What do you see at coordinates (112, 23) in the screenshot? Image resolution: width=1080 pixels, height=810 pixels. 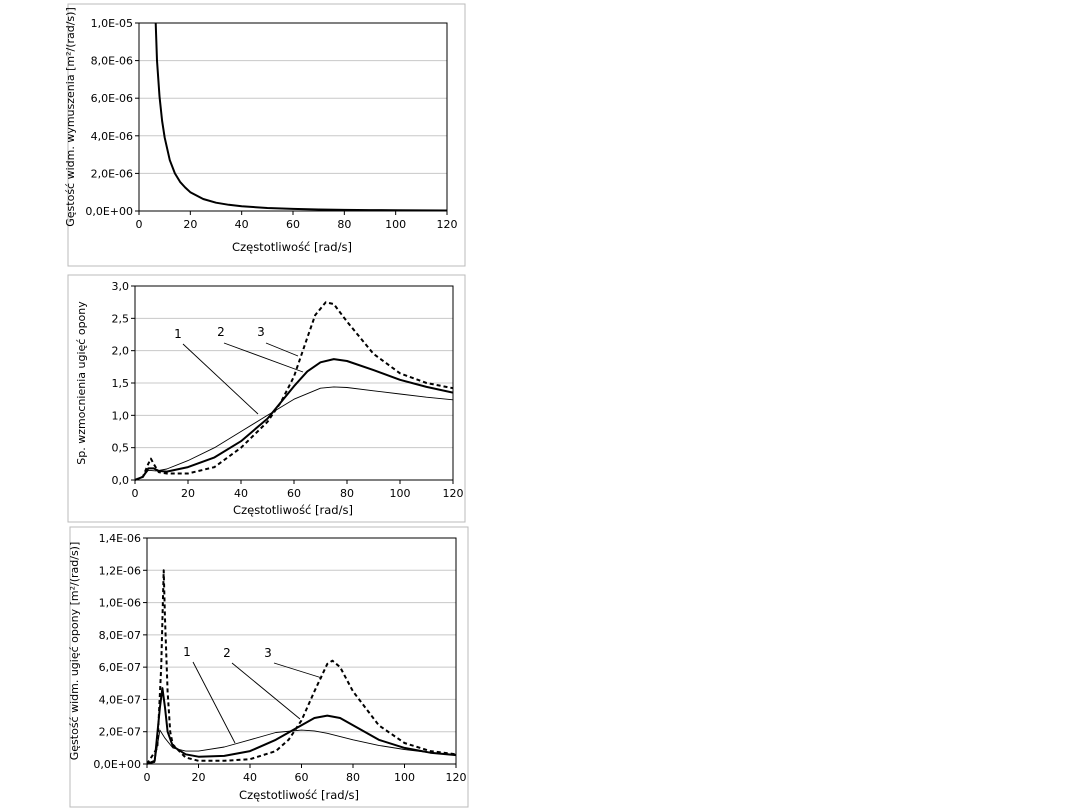 I see `y-tick-label: 1,0E-05` at bounding box center [112, 23].